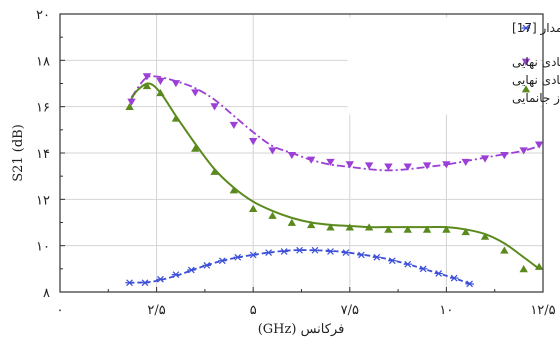 The height and width of the screenshot is (343, 560). I want to click on legend-box, so click(444, 66).